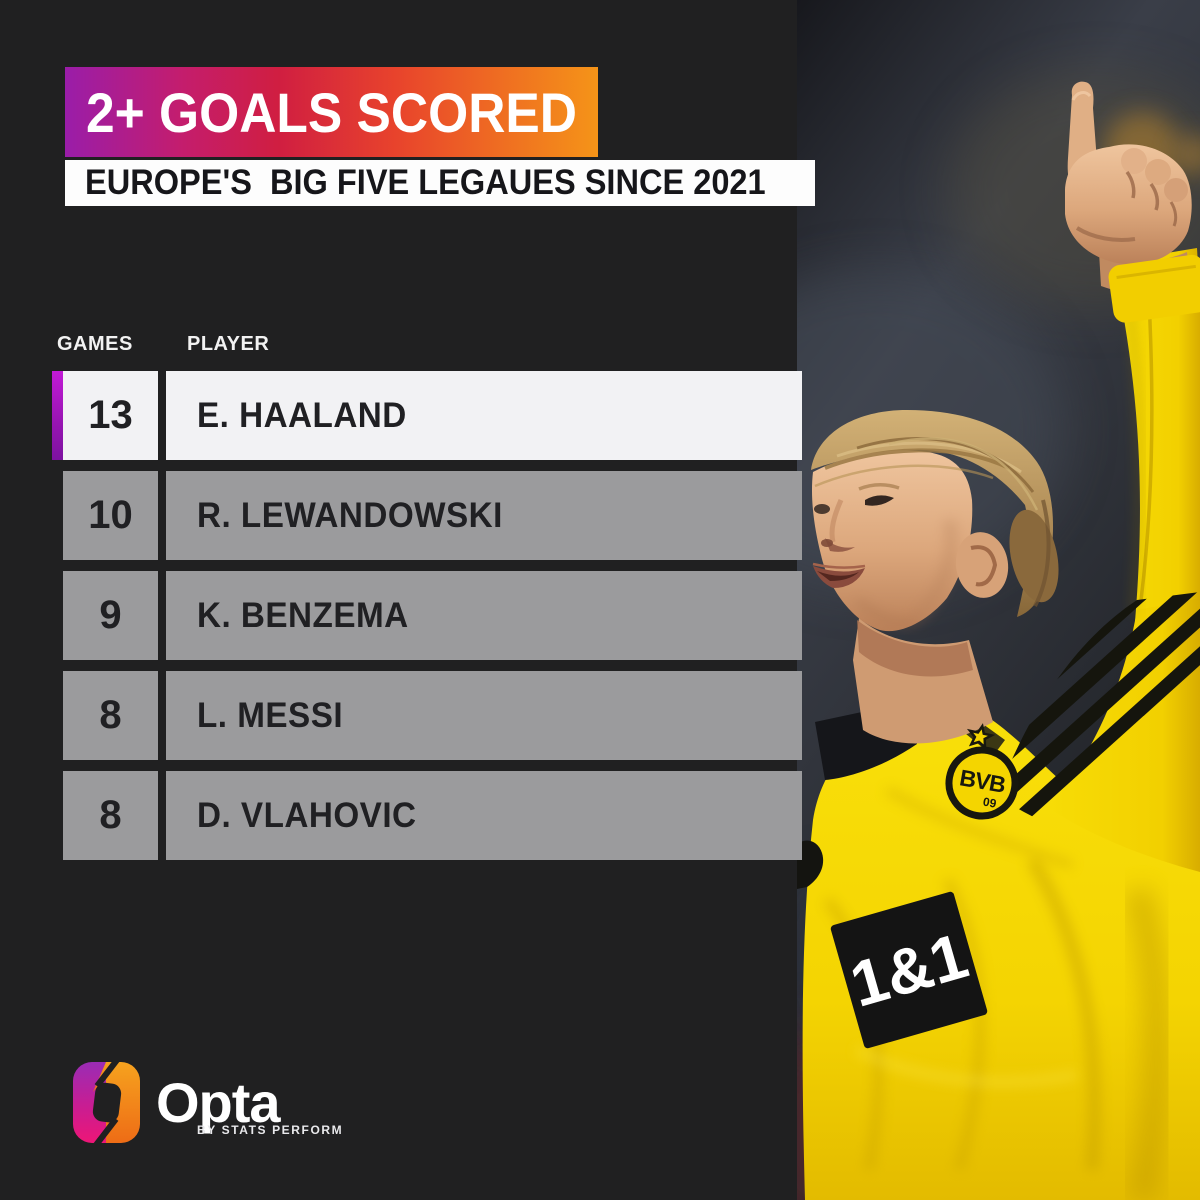 The image size is (1200, 1200). Describe the element at coordinates (307, 815) in the screenshot. I see `player-name: D. VLAHOVIC` at that location.